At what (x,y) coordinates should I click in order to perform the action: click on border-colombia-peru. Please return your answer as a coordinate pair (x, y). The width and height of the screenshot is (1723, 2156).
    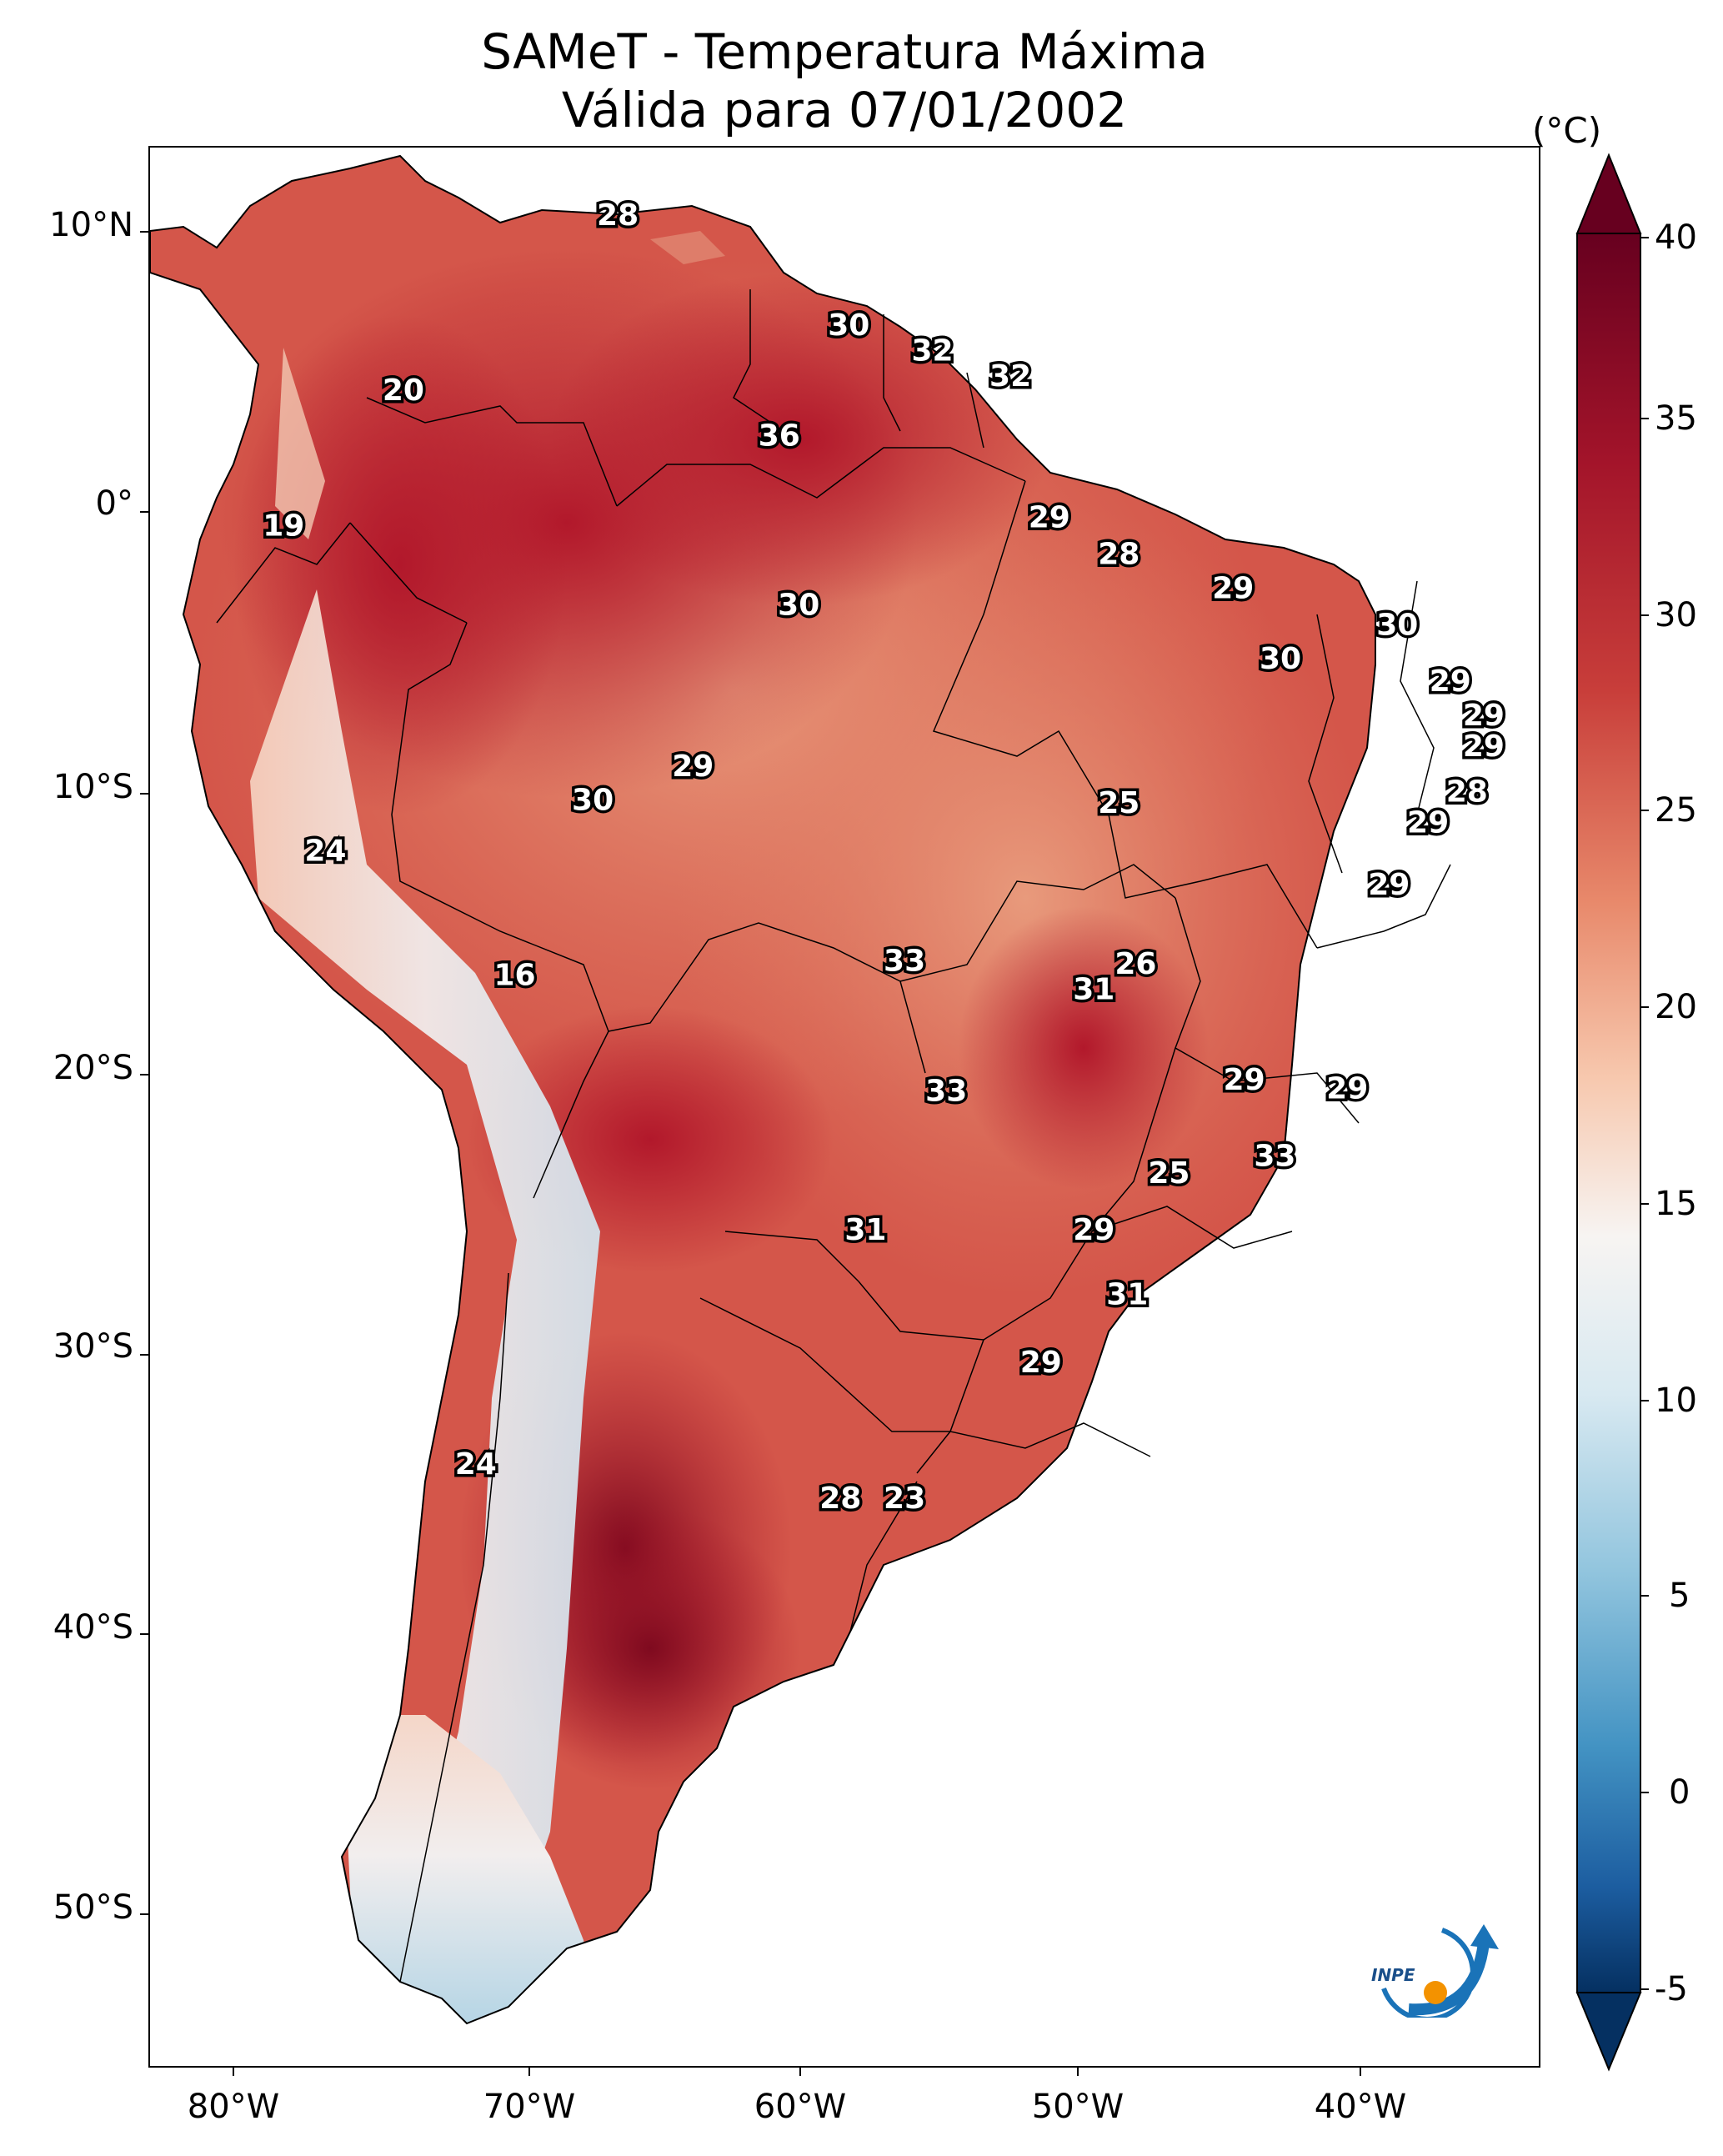
    Looking at the image, I should click on (408, 573).